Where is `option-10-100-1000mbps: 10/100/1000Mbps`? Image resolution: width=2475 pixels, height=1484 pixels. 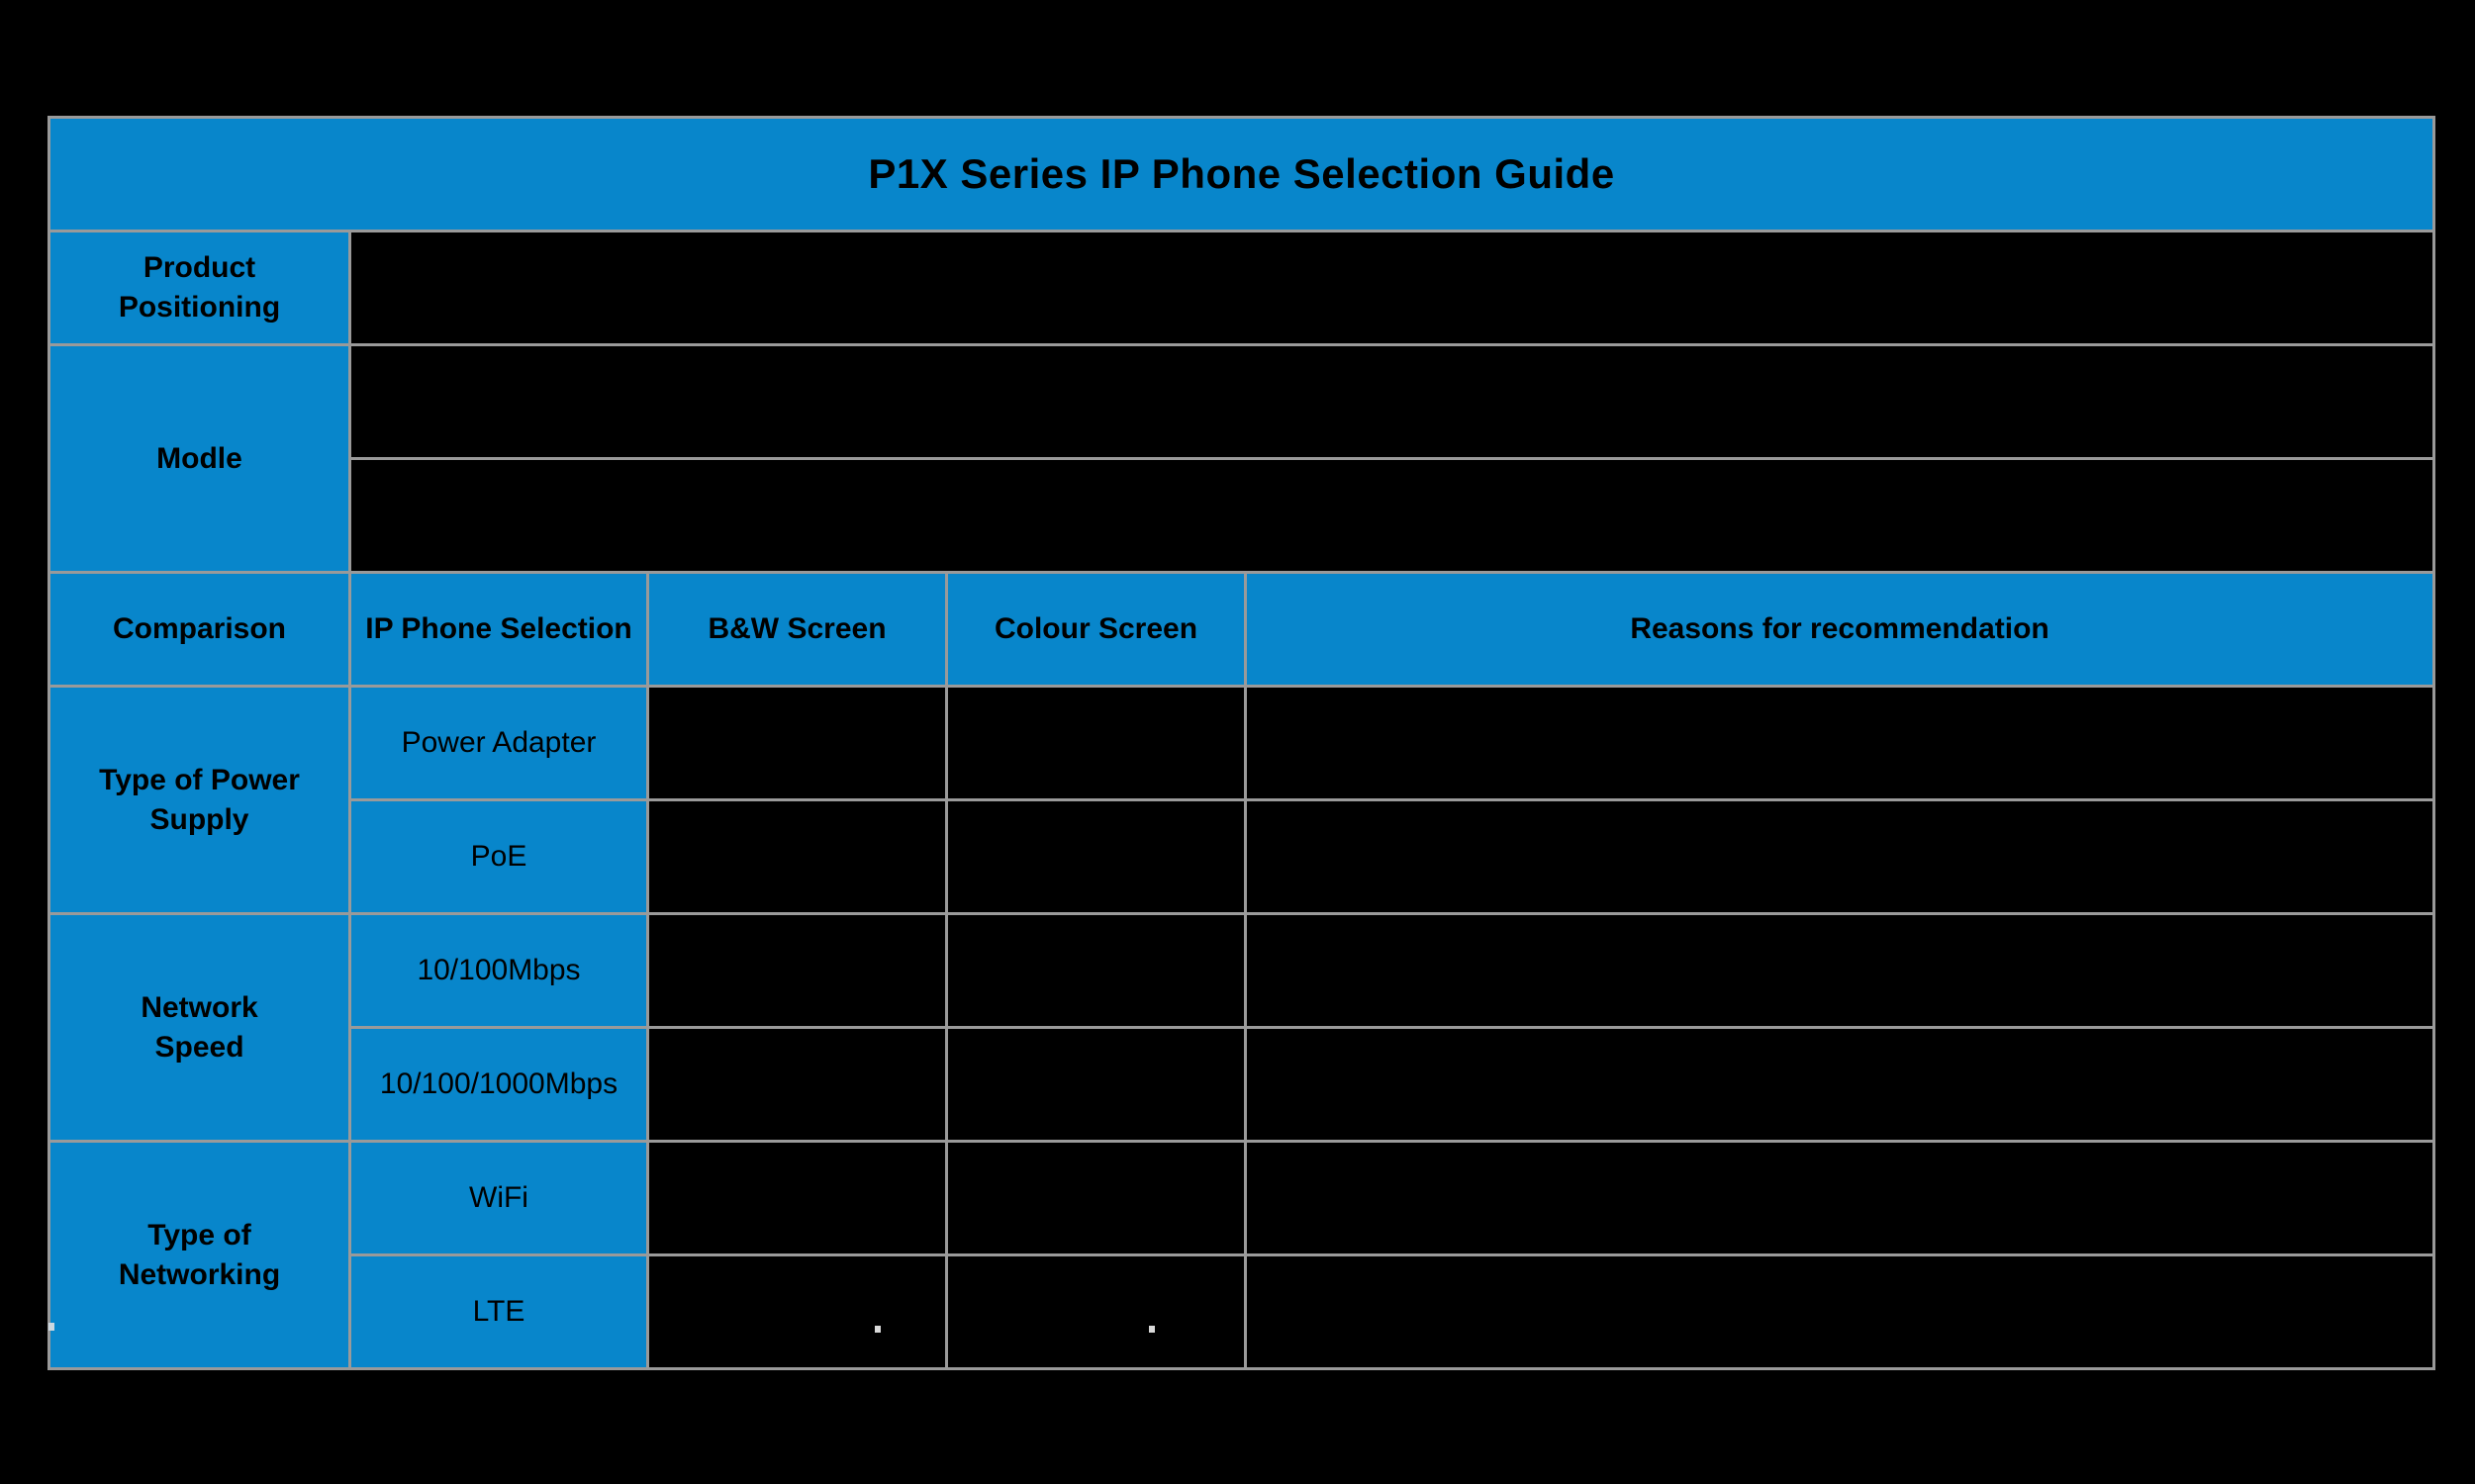
option-10-100-1000mbps: 10/100/1000Mbps is located at coordinates (499, 1084).